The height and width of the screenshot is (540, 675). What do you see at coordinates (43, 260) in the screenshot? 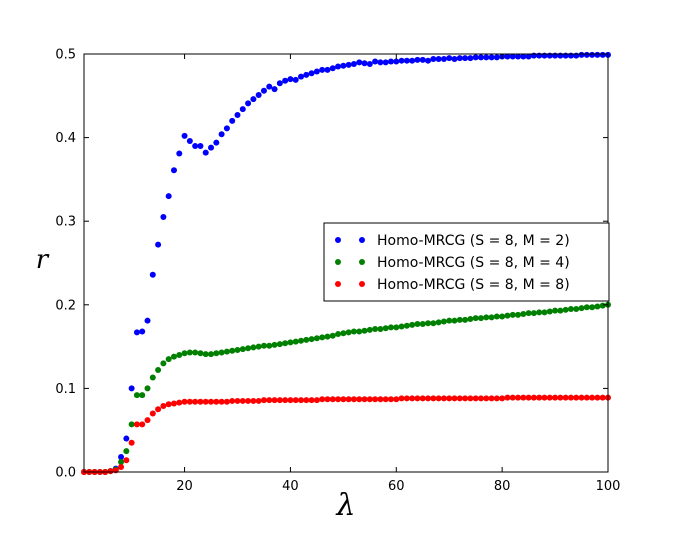
I see `y-axis-label: r` at bounding box center [43, 260].